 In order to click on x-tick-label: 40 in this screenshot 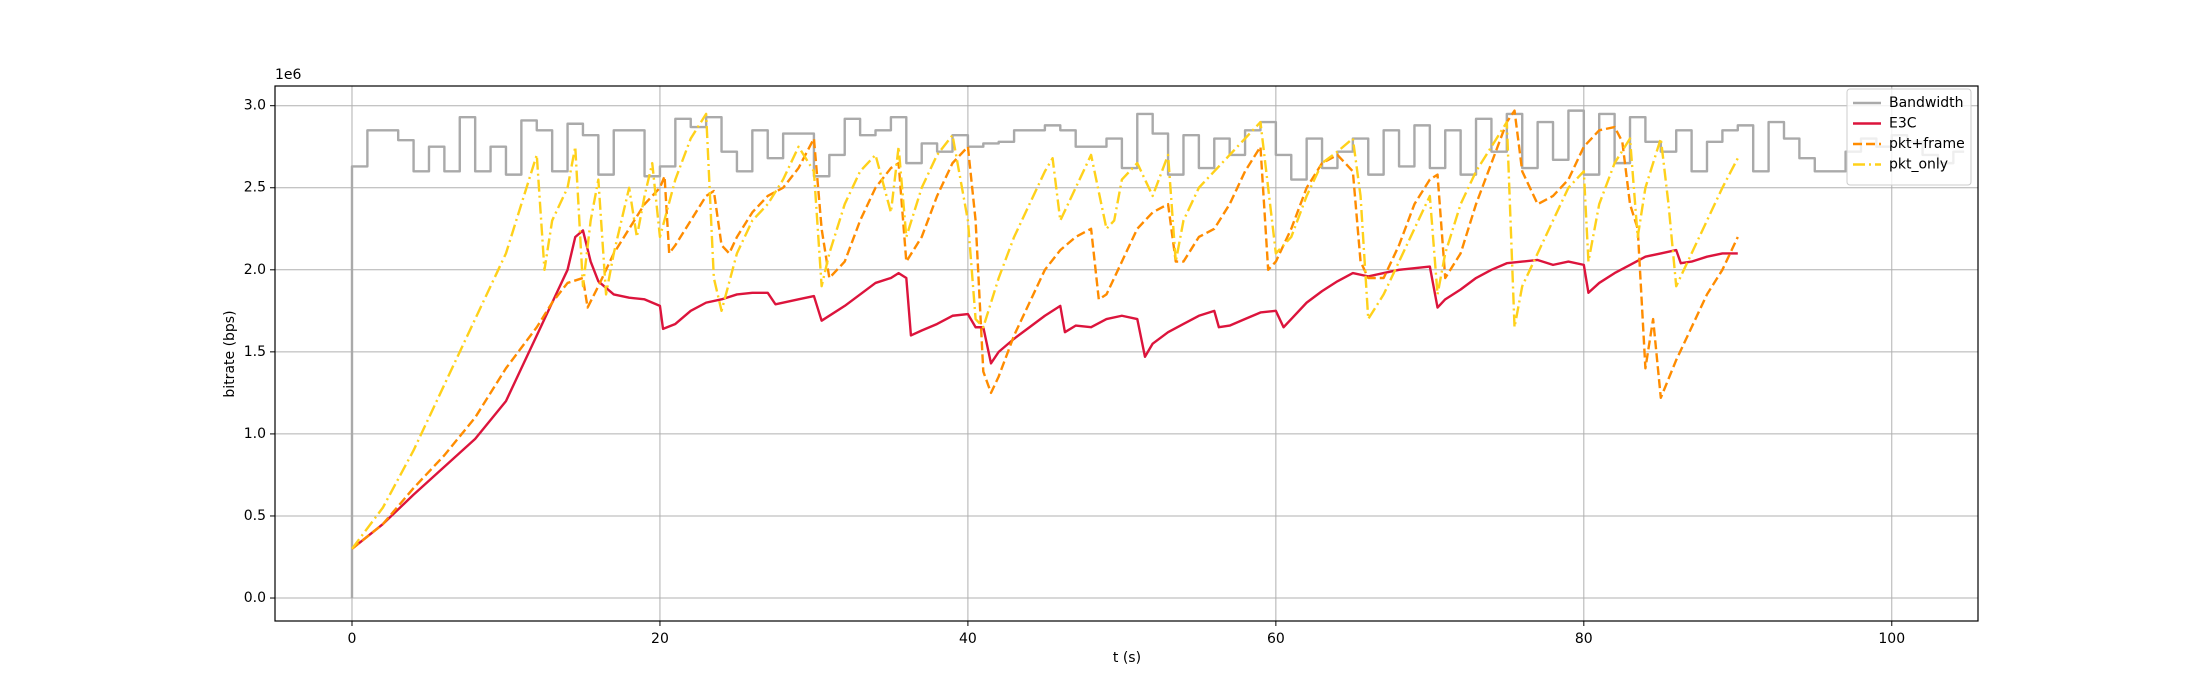, I will do `click(968, 639)`.